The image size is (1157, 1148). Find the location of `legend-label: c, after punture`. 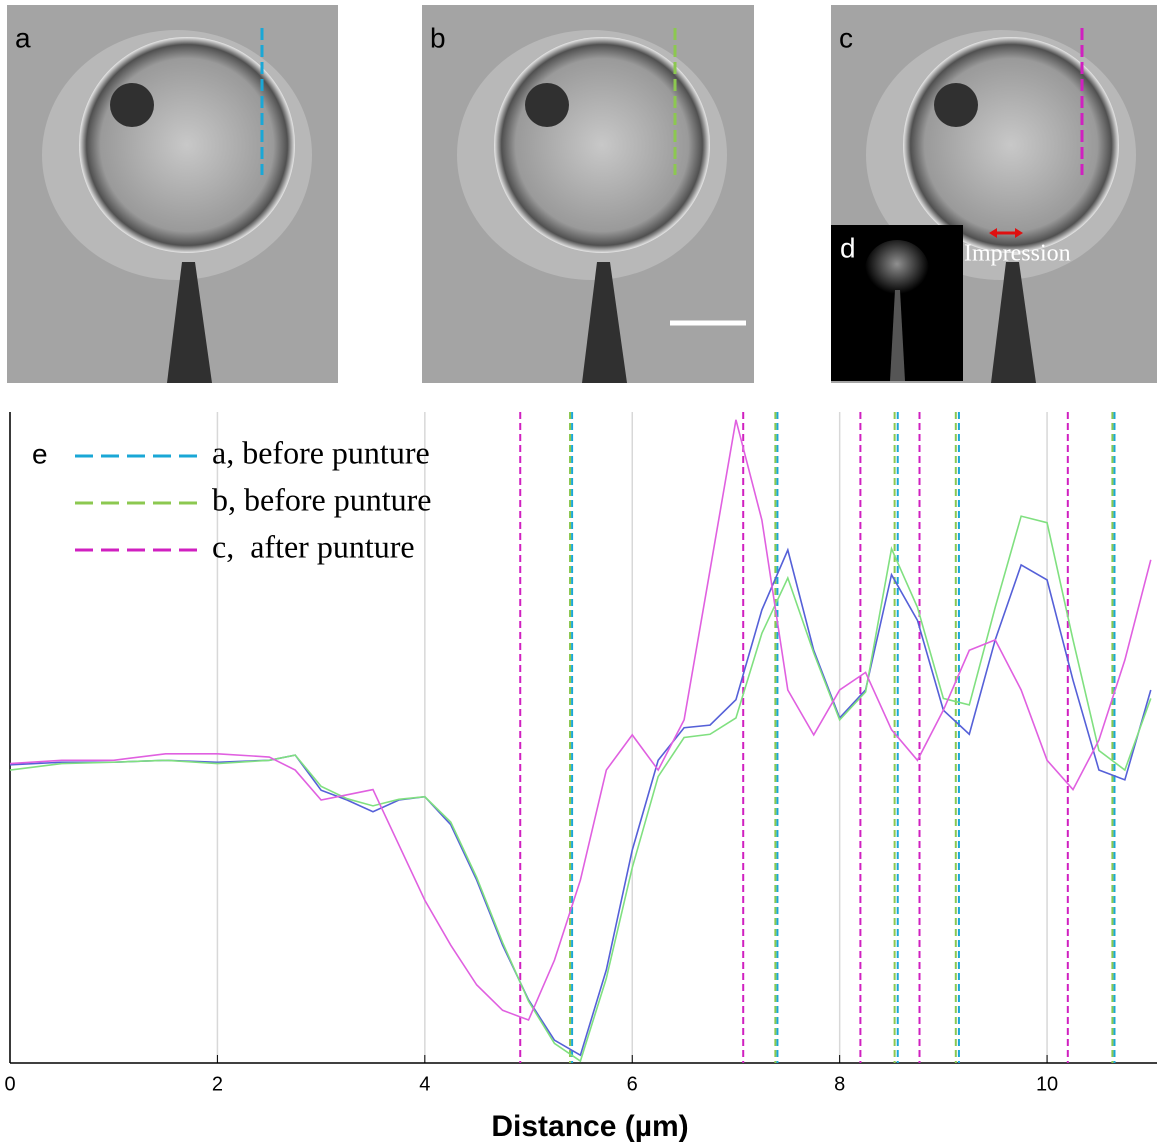

legend-label: c, after punture is located at coordinates (313, 546).